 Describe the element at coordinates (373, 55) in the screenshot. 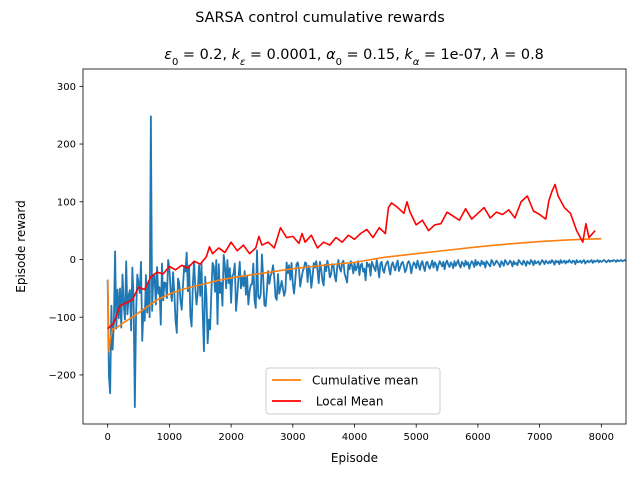

I see `title-alpha0-val: = 0.15,` at that location.